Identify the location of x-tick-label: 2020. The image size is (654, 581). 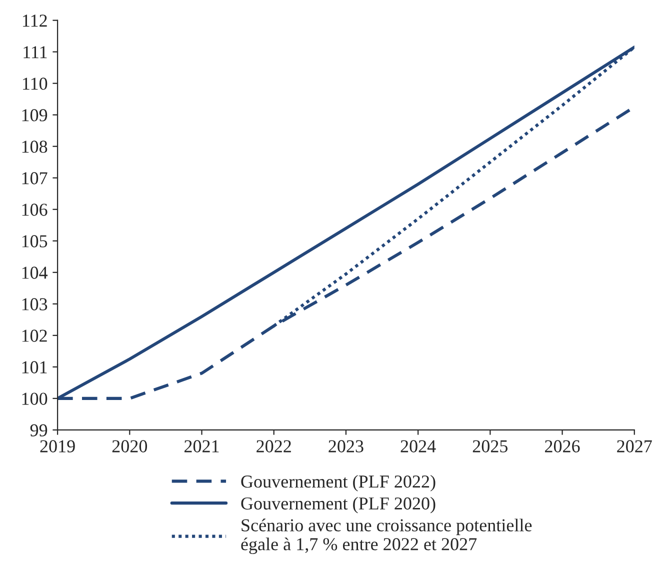
(130, 446).